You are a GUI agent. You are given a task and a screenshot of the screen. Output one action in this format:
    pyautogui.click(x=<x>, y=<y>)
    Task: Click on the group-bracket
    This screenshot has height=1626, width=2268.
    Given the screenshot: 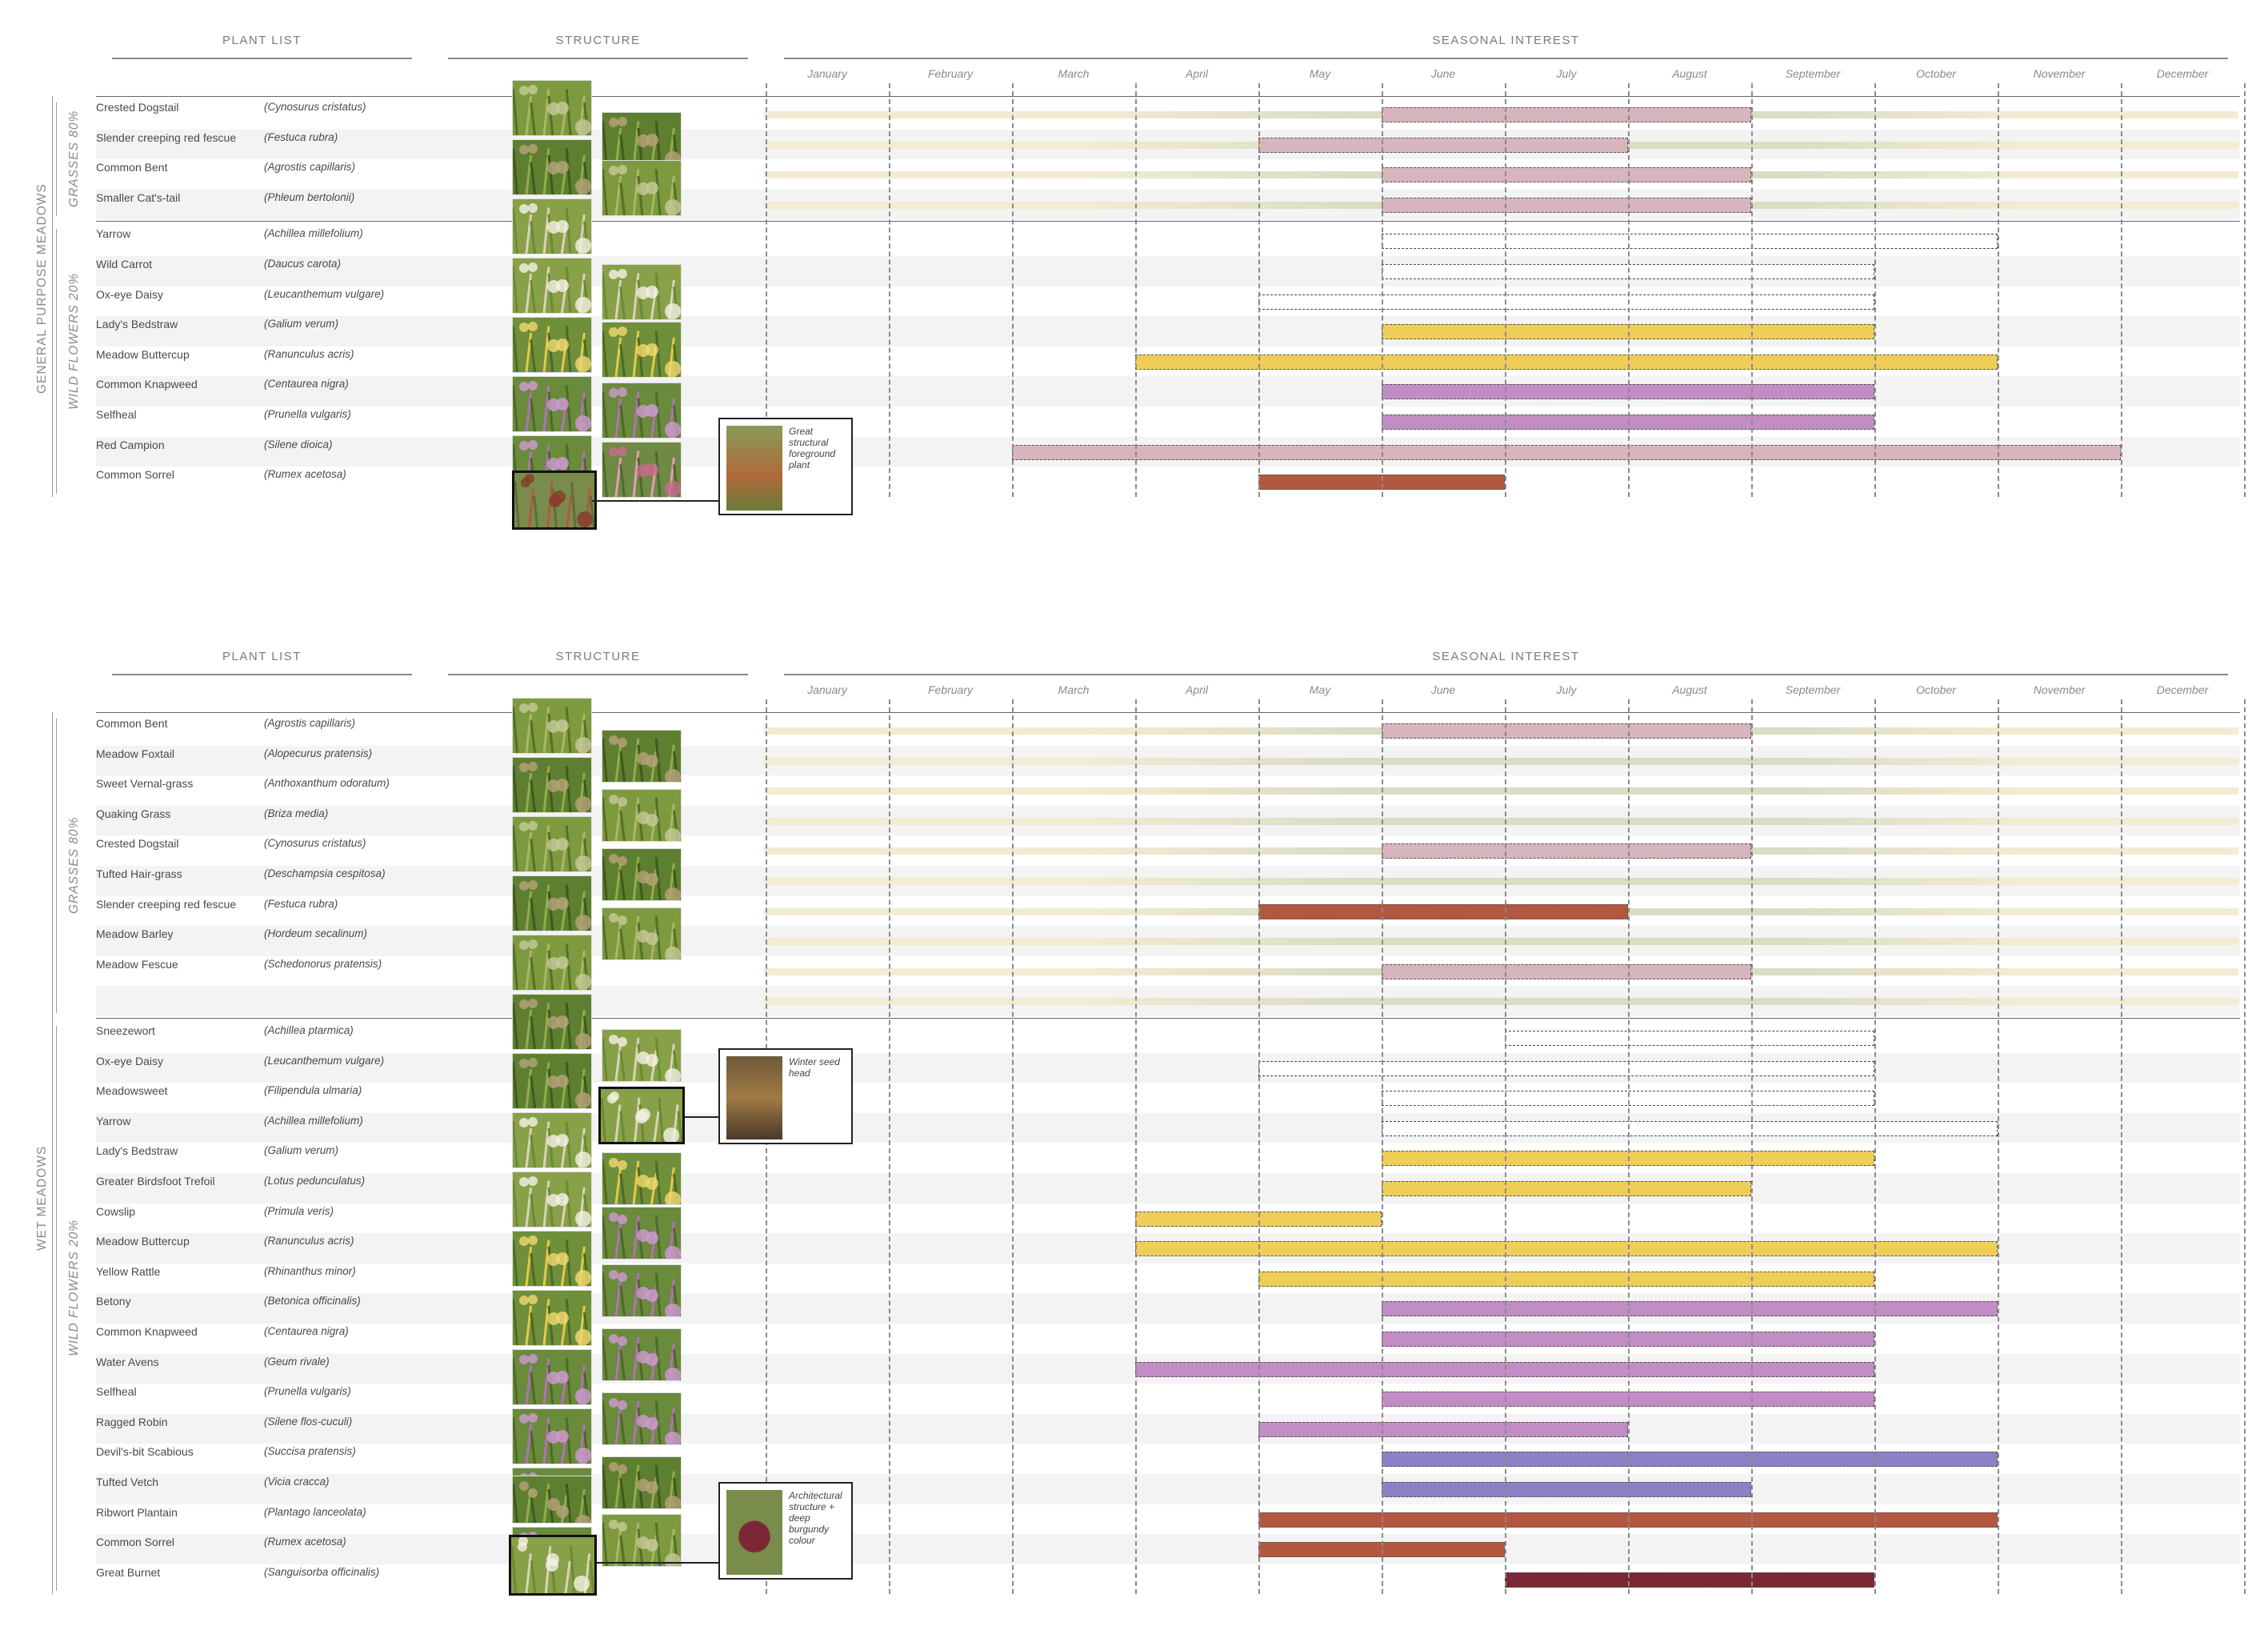 What is the action you would take?
    pyautogui.click(x=56, y=1309)
    